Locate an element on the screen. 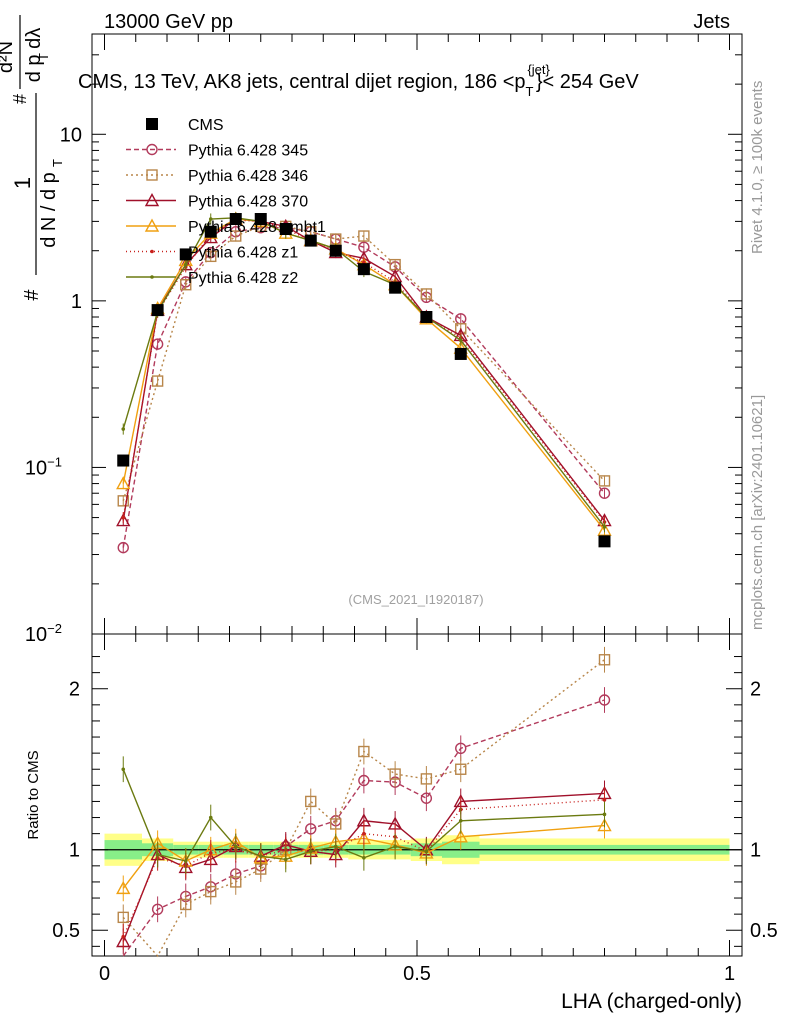  y-tick-label: 10⁻¹ is located at coordinates (43, 466).